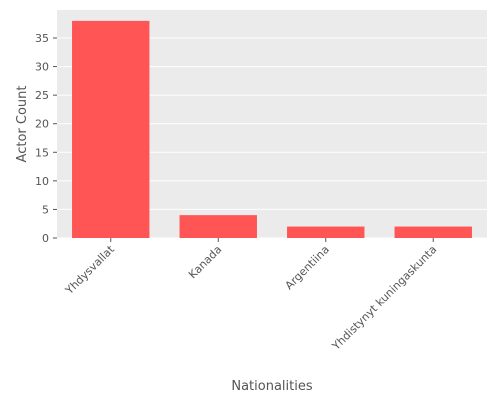 This screenshot has height=404, width=500. Describe the element at coordinates (42, 95) in the screenshot. I see `y-tick-label: 25` at that location.